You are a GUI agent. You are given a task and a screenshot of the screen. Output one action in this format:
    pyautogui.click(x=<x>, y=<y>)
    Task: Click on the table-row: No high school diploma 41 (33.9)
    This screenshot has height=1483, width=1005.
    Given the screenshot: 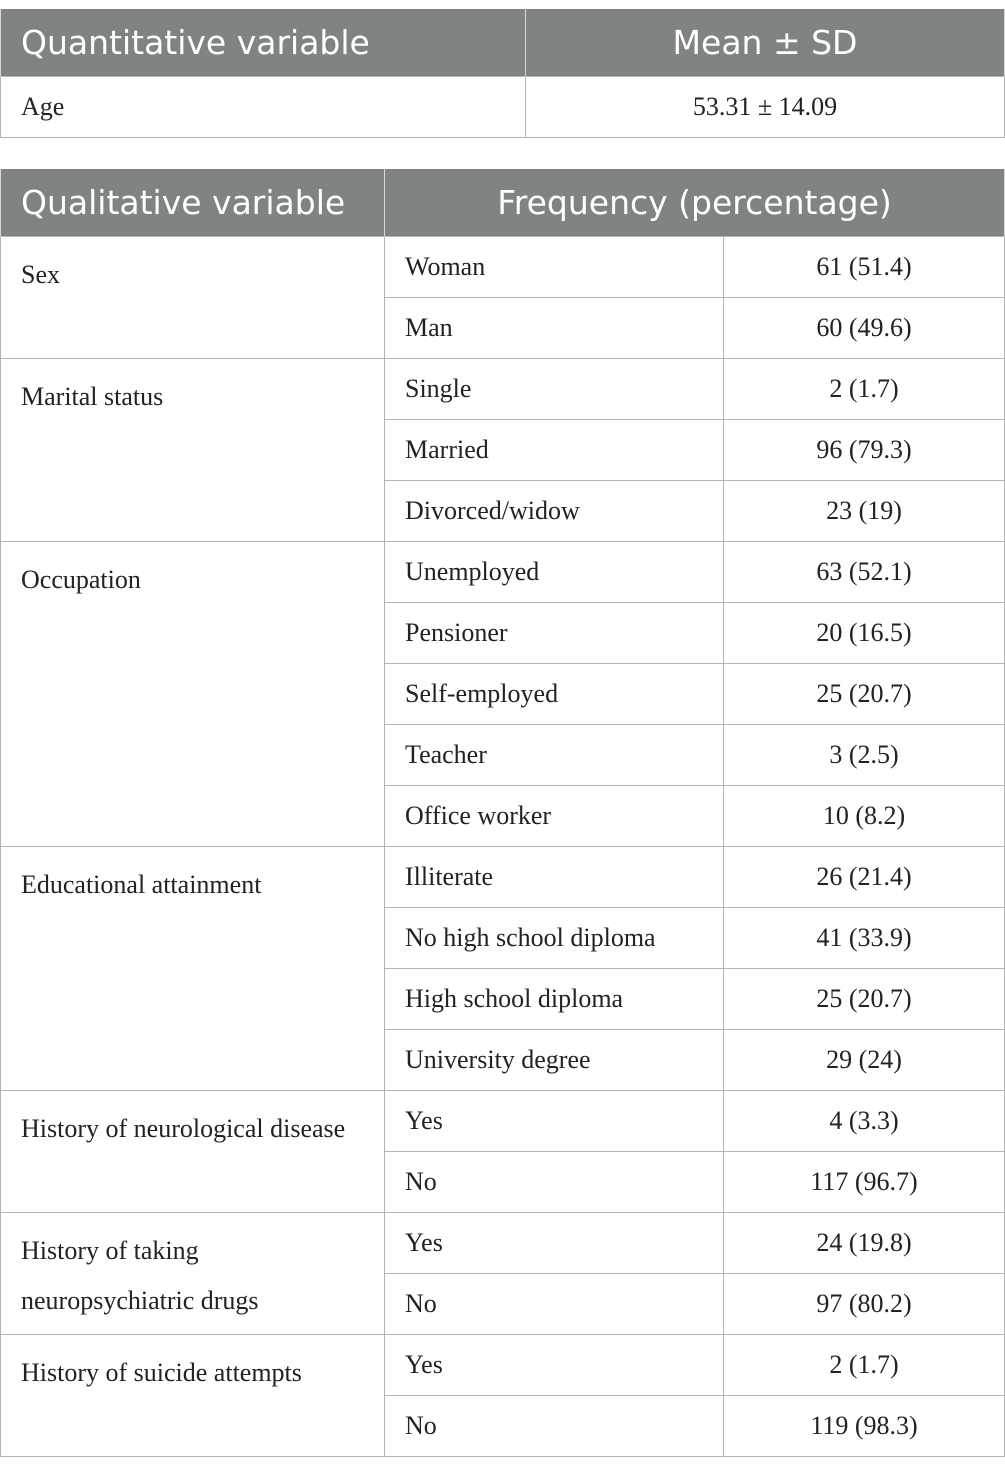 What is the action you would take?
    pyautogui.click(x=503, y=938)
    